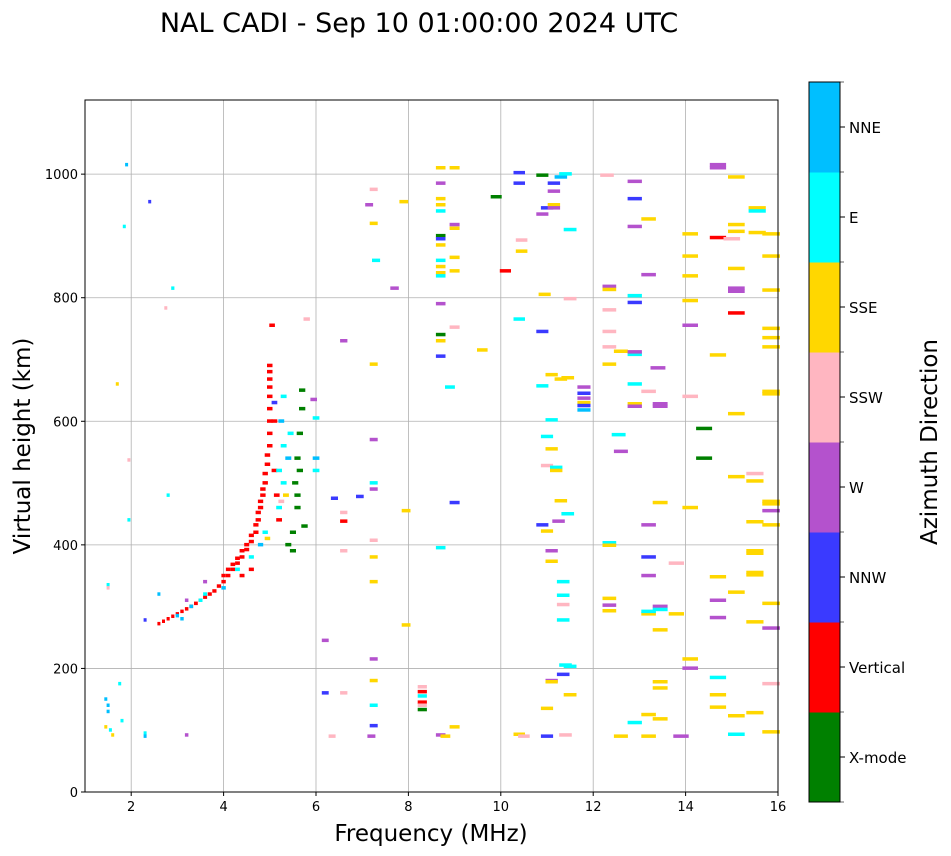 The width and height of the screenshot is (951, 856). What do you see at coordinates (65, 422) in the screenshot?
I see `y-tick-label: 600` at bounding box center [65, 422].